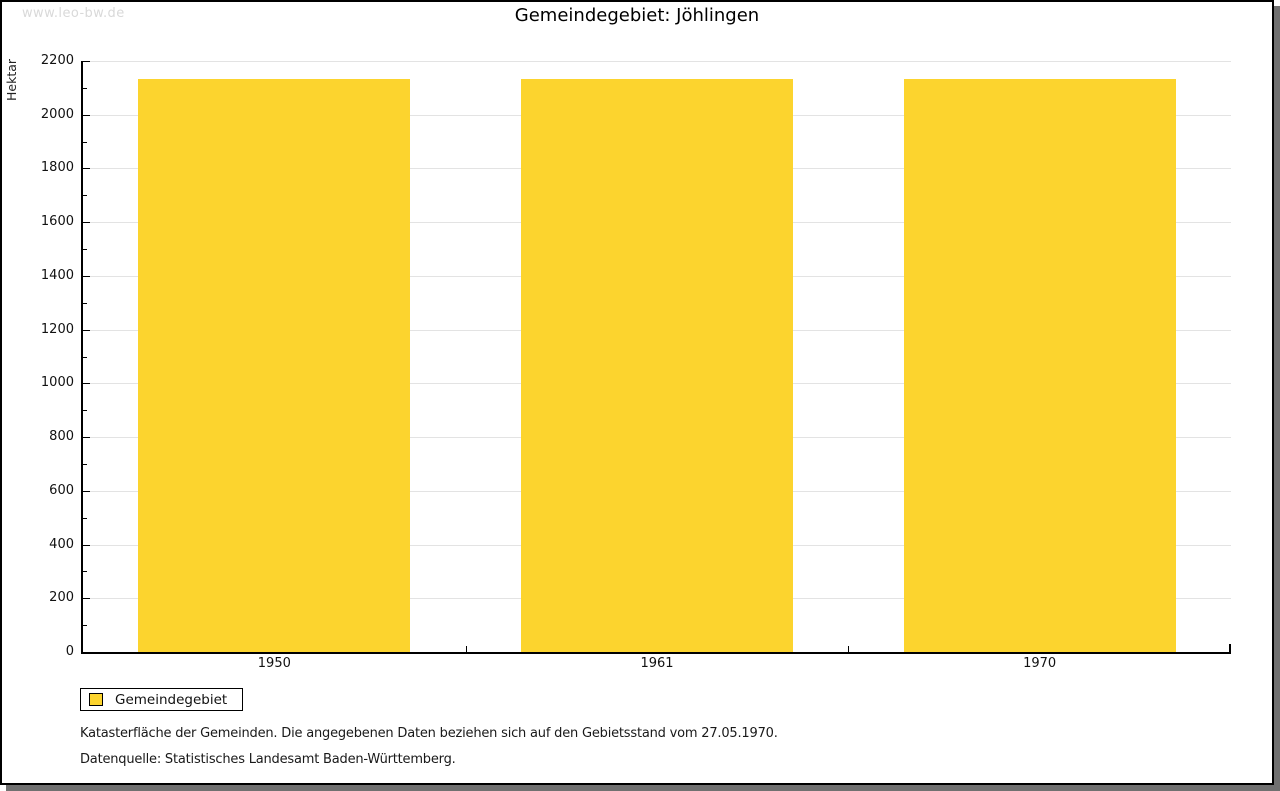  Describe the element at coordinates (61, 544) in the screenshot. I see `y-tick-label: 400` at that location.